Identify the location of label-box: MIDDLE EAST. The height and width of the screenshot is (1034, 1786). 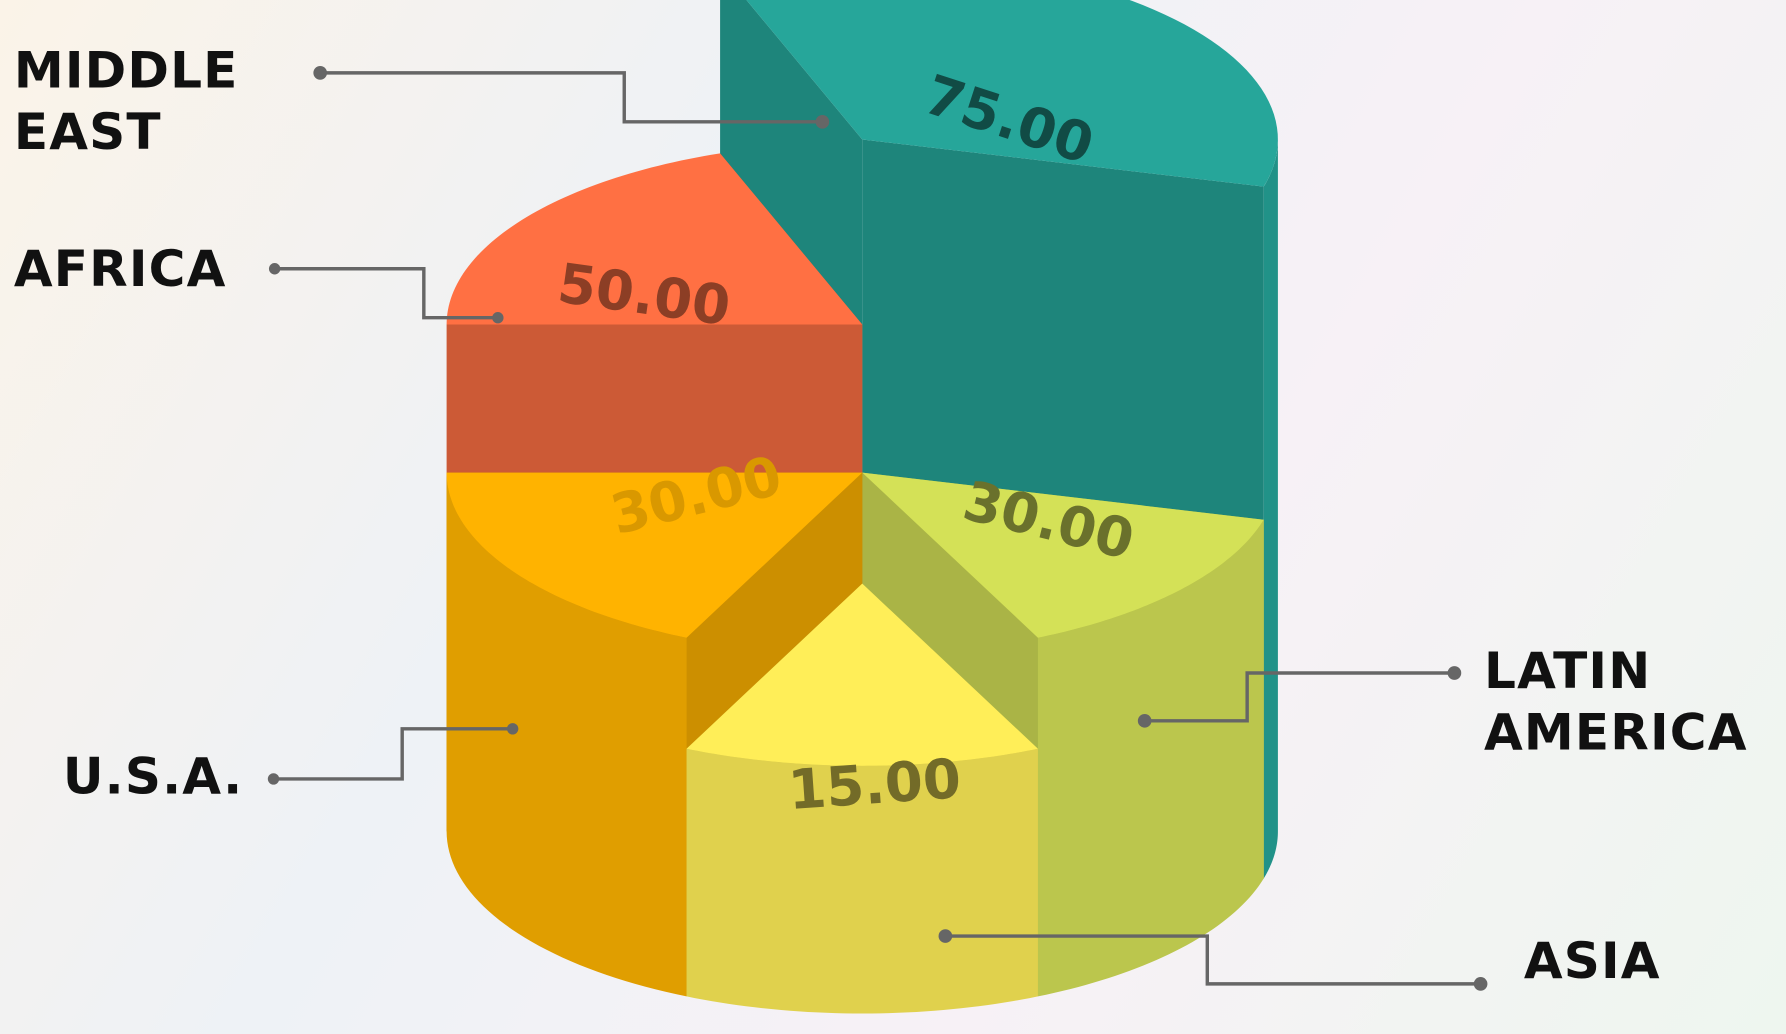
(126, 102).